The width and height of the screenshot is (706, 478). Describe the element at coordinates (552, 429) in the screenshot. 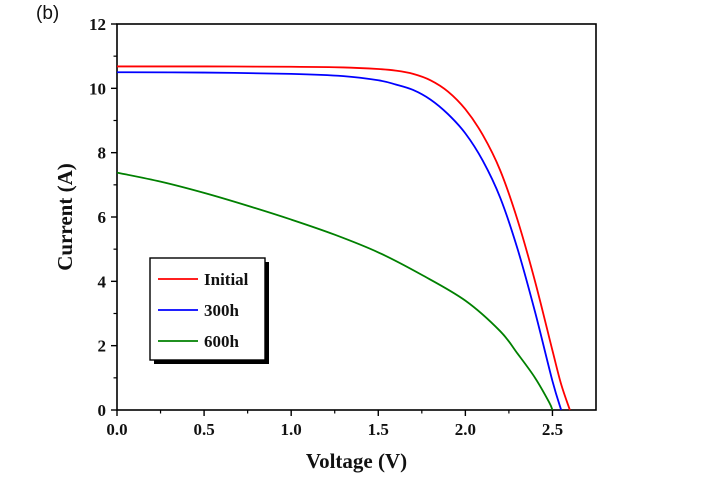

I see `x-tick-label: 2.5` at that location.